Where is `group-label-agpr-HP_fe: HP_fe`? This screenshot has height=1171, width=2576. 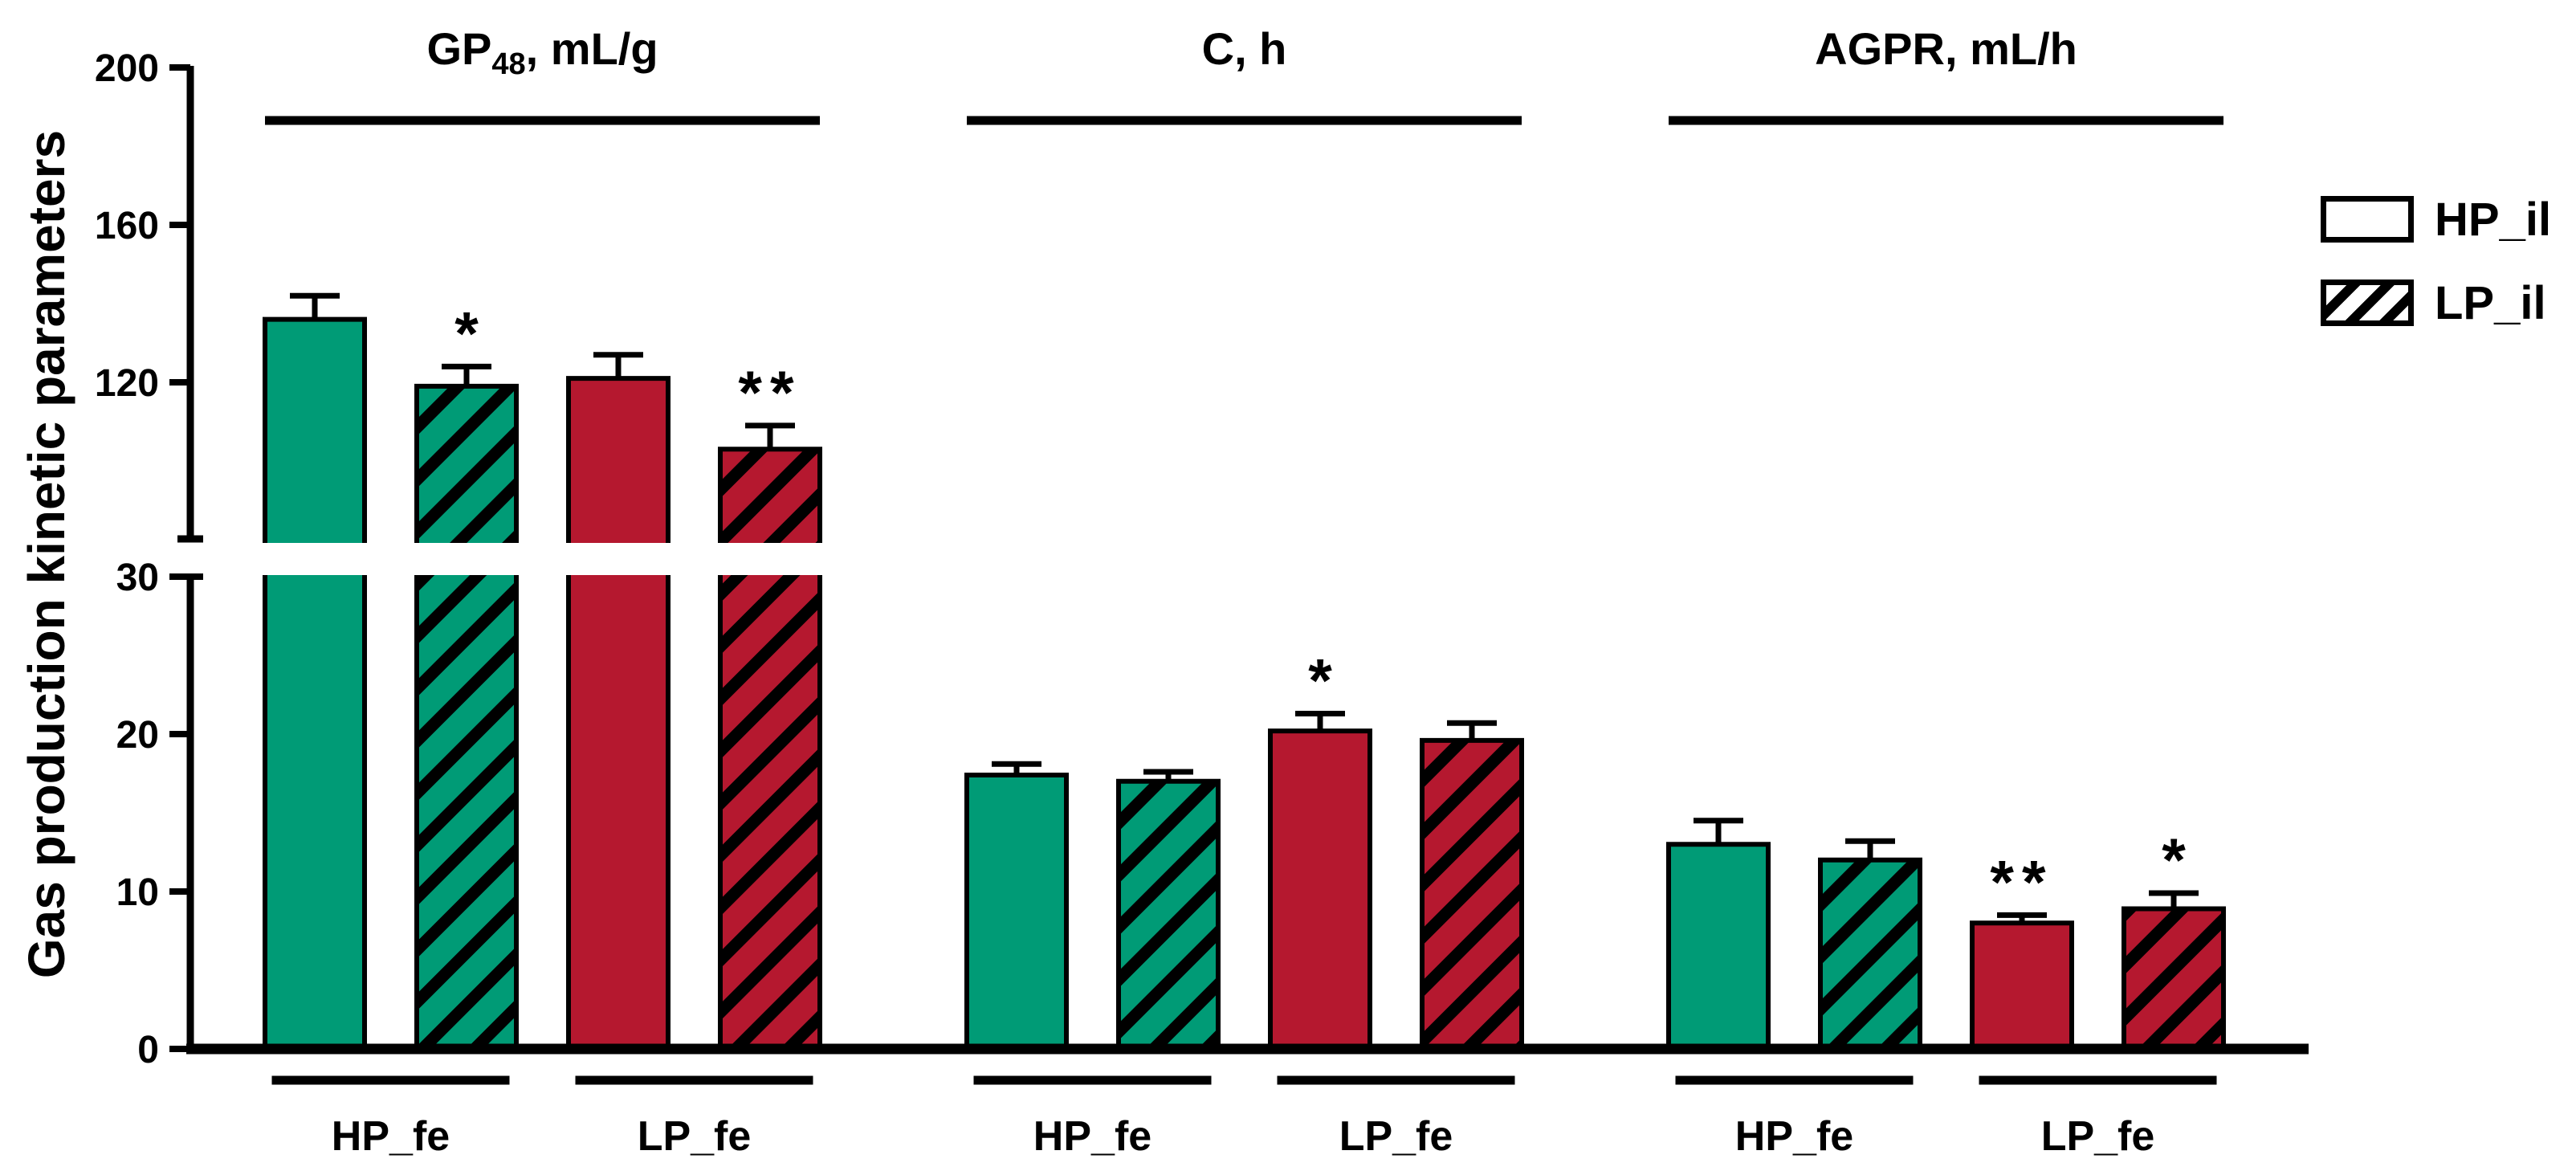
group-label-agpr-HP_fe: HP_fe is located at coordinates (1794, 1136).